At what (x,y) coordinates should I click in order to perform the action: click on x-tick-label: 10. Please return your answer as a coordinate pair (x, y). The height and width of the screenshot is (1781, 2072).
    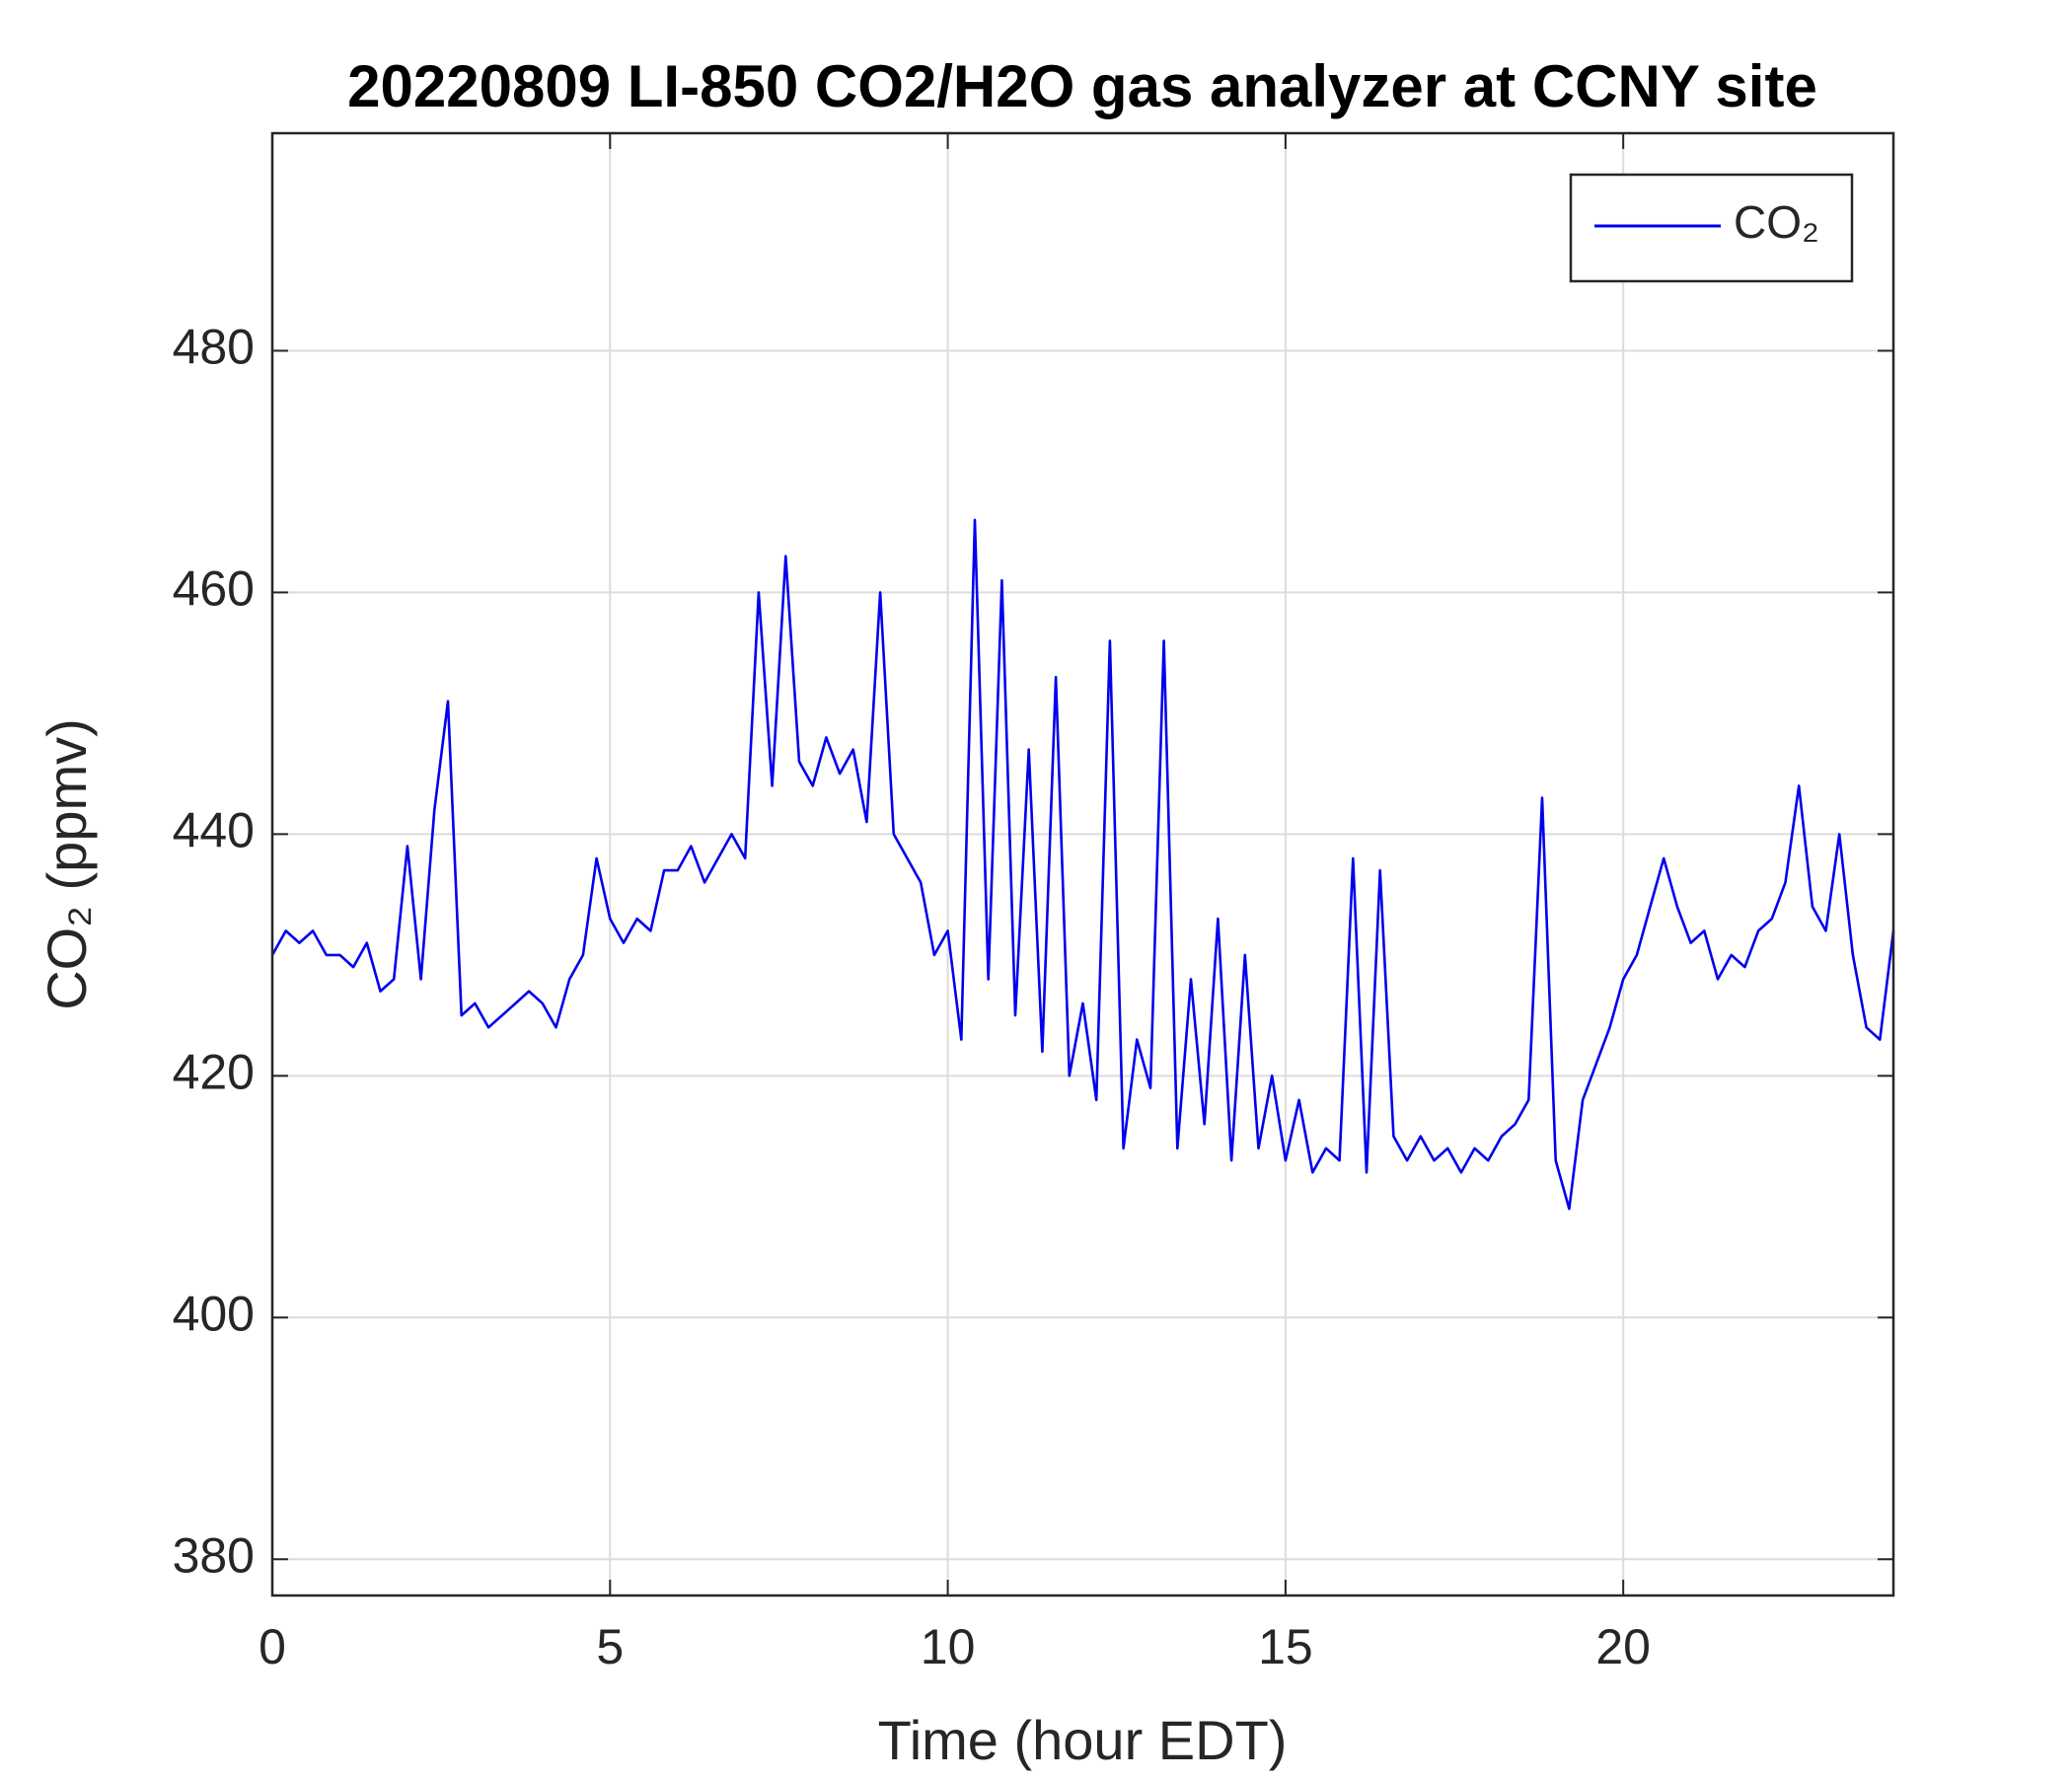
    Looking at the image, I should click on (949, 1646).